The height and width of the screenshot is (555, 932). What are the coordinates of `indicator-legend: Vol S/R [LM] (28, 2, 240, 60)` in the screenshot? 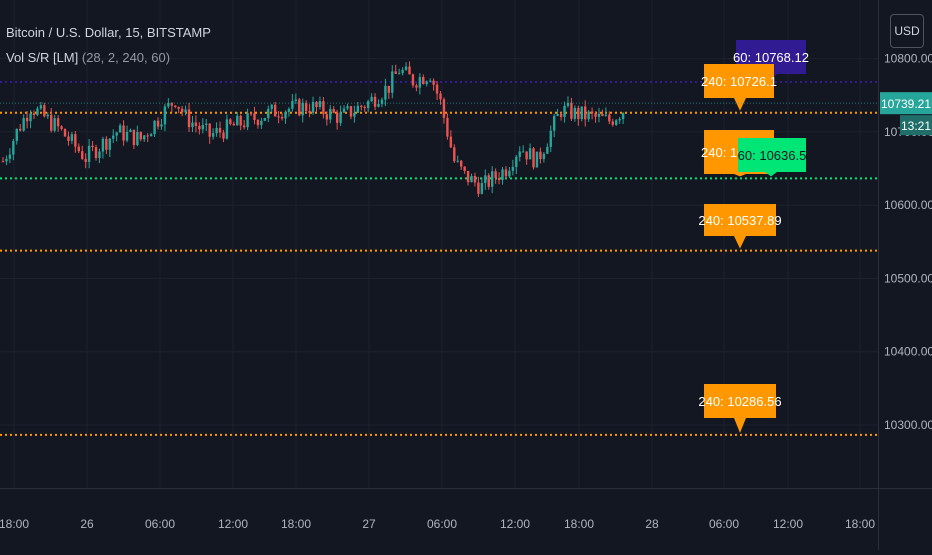 It's located at (88, 57).